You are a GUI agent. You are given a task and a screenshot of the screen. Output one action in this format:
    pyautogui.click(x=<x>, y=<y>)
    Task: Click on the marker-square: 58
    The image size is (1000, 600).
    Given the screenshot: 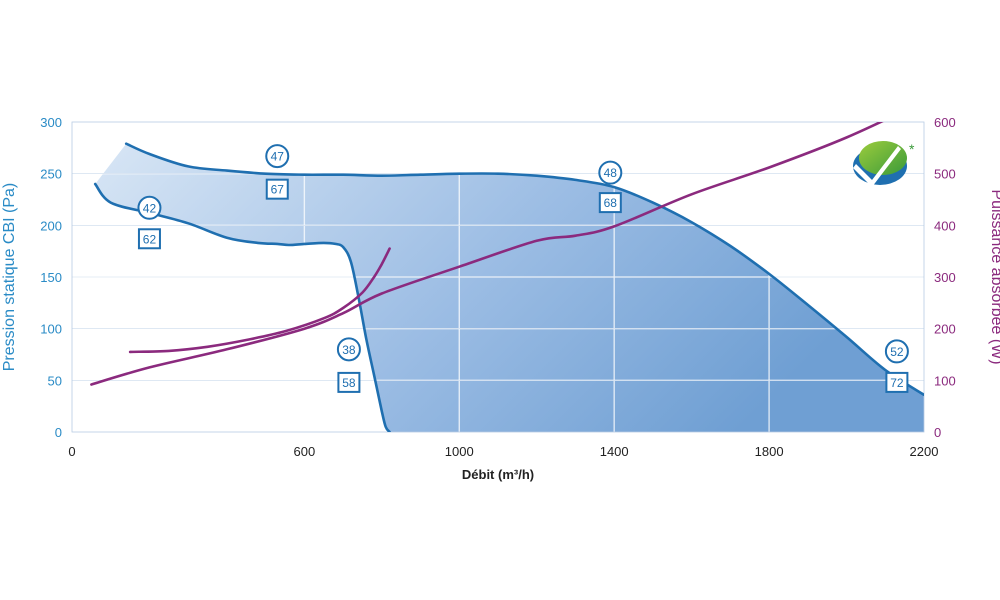 What is the action you would take?
    pyautogui.click(x=349, y=382)
    